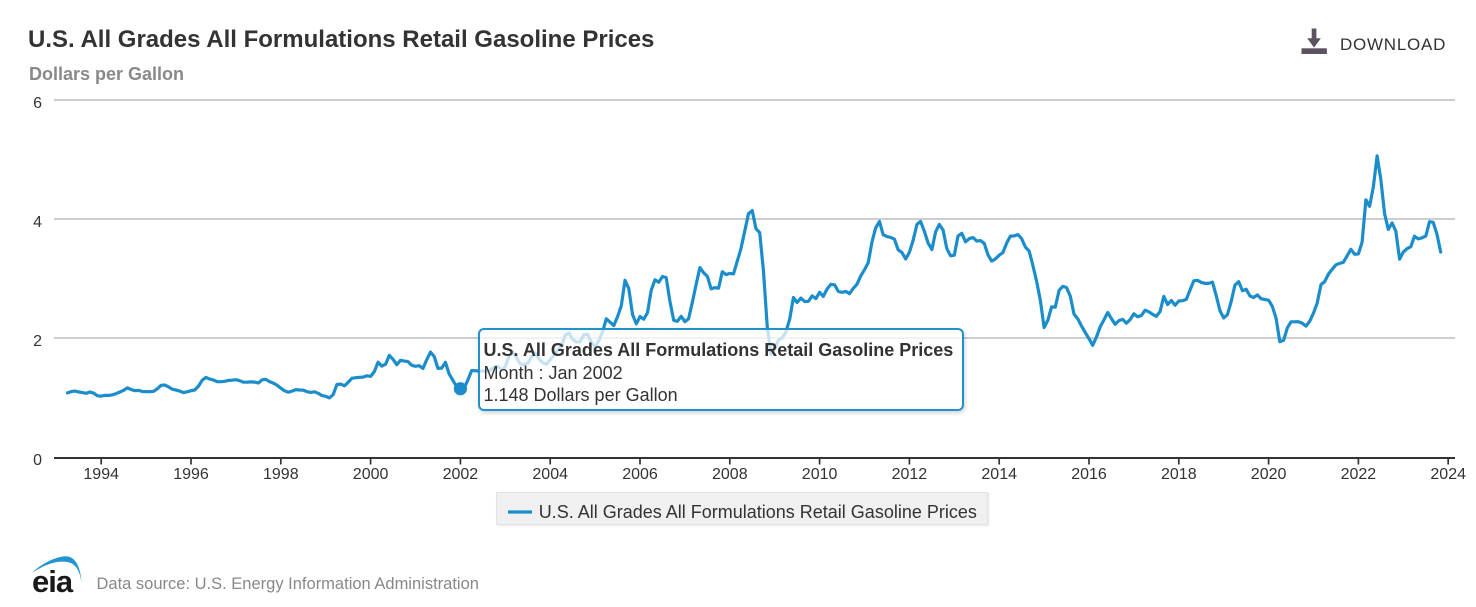 This screenshot has width=1476, height=607. Describe the element at coordinates (53, 581) in the screenshot. I see `svg-text: eia` at that location.